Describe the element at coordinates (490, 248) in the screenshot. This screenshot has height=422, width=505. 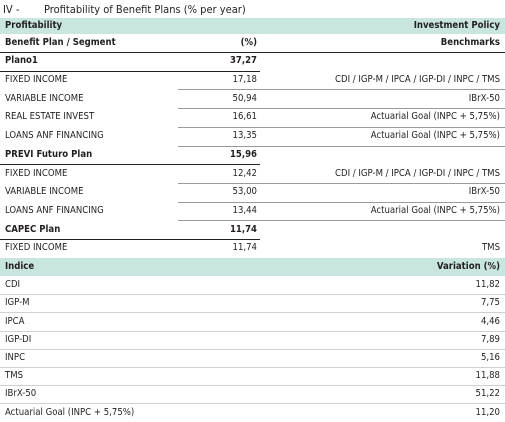
I see `segment-benchmark: TMS` at that location.